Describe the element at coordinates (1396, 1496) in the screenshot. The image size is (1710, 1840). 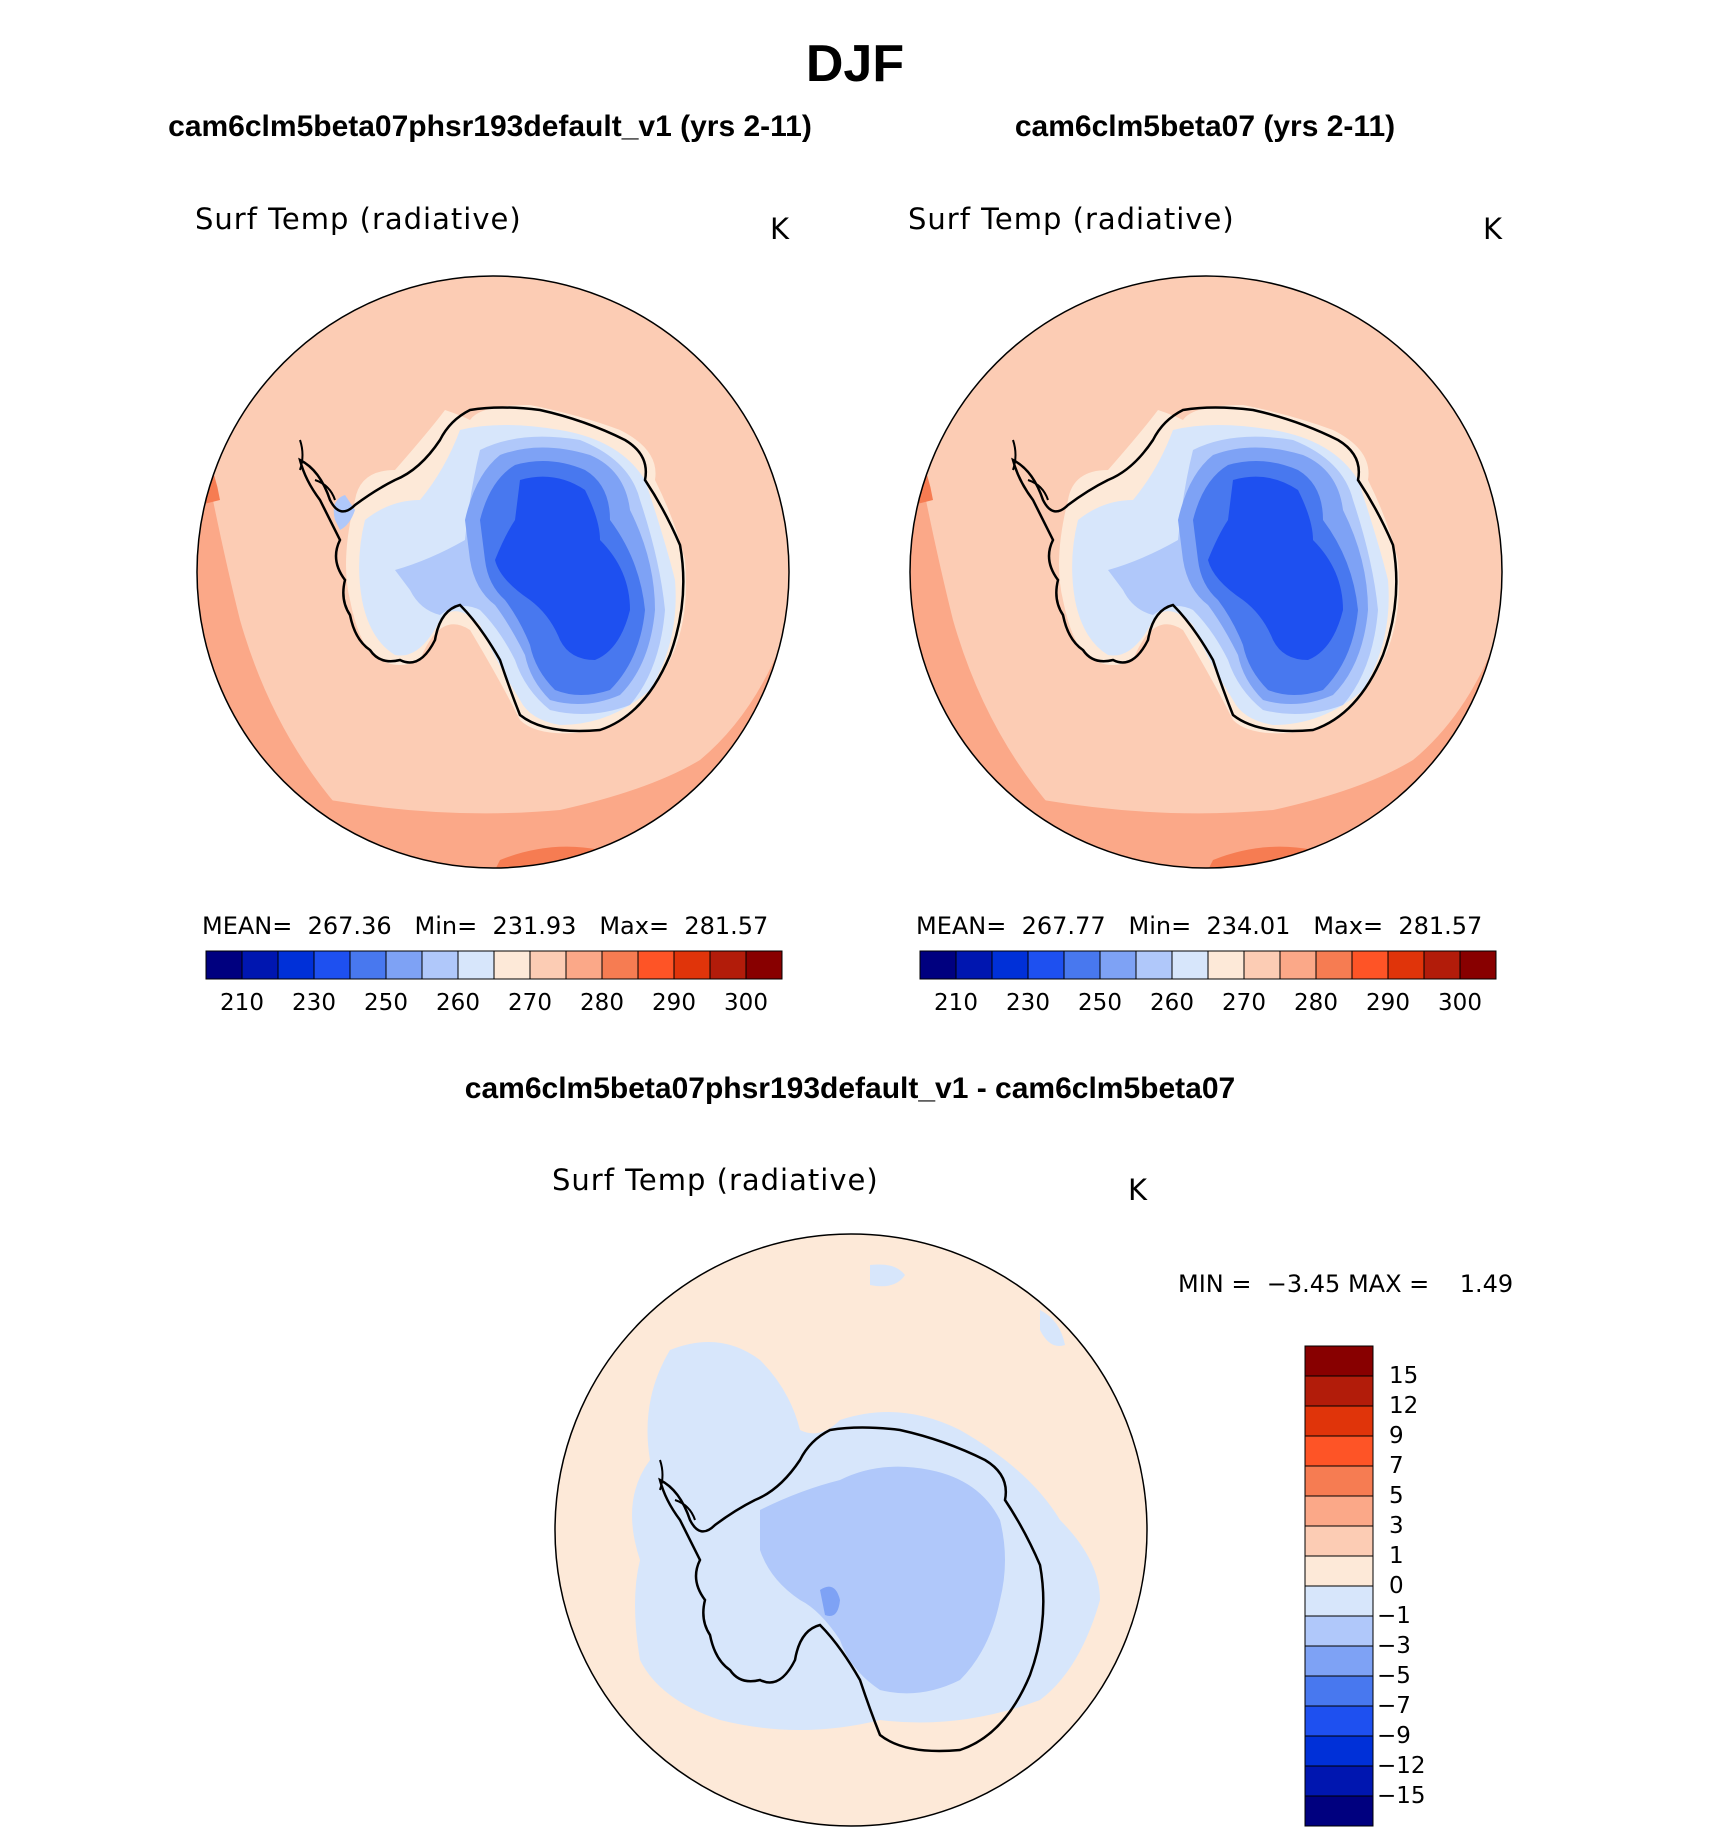
I see `colorbar-tick-label: 5` at that location.